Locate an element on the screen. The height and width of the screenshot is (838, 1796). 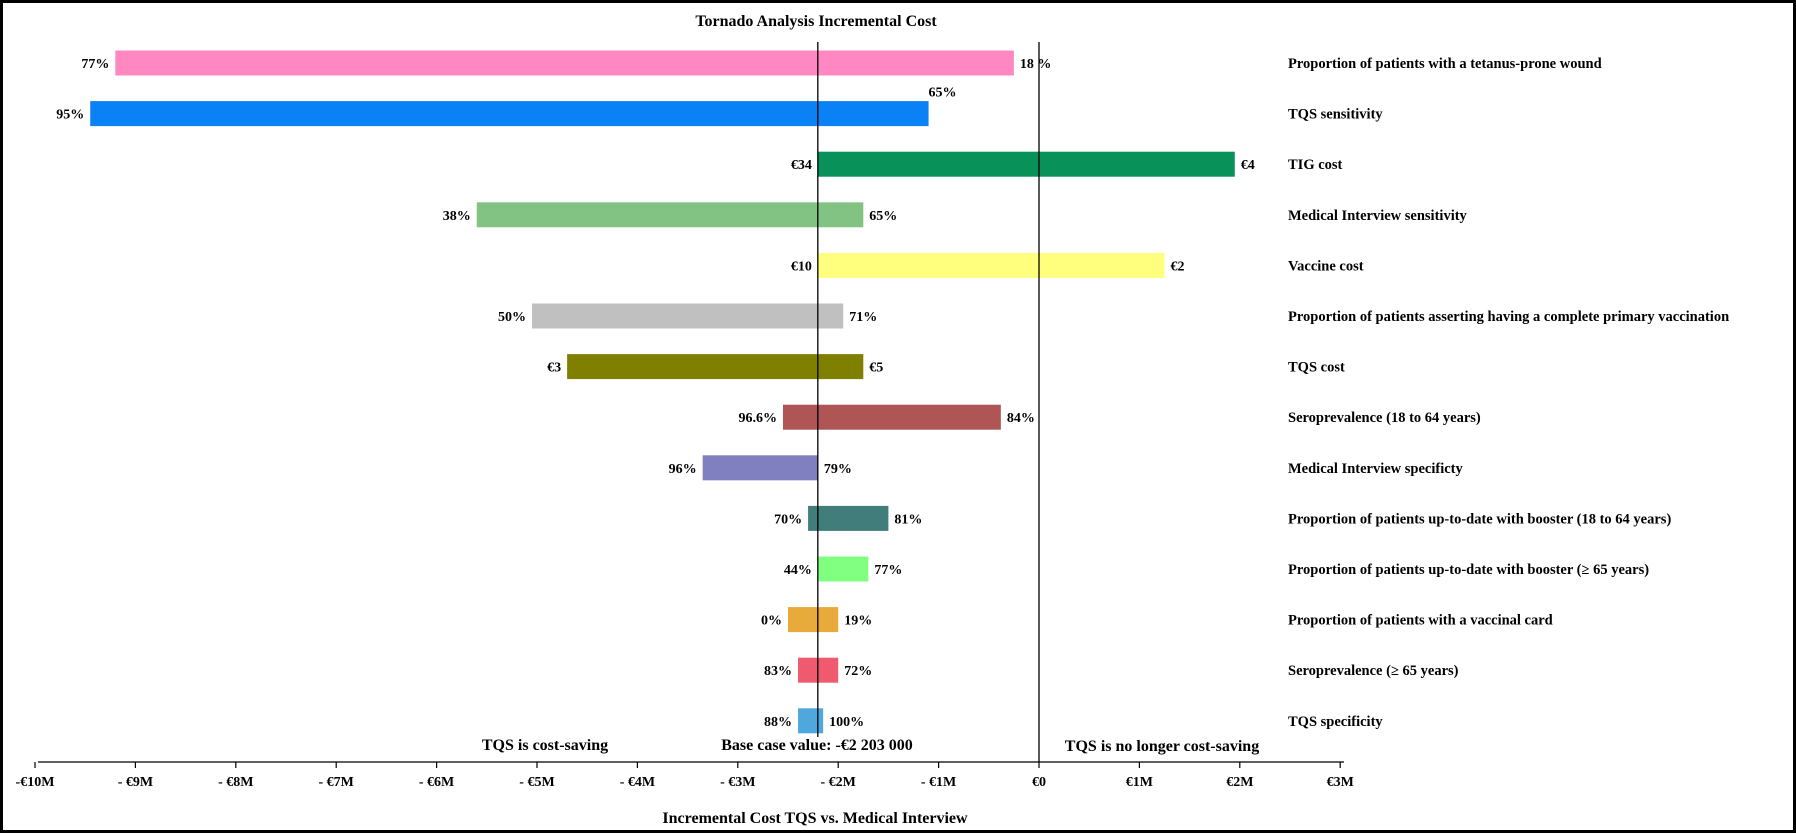
bar-high-label: €2 is located at coordinates (1178, 266).